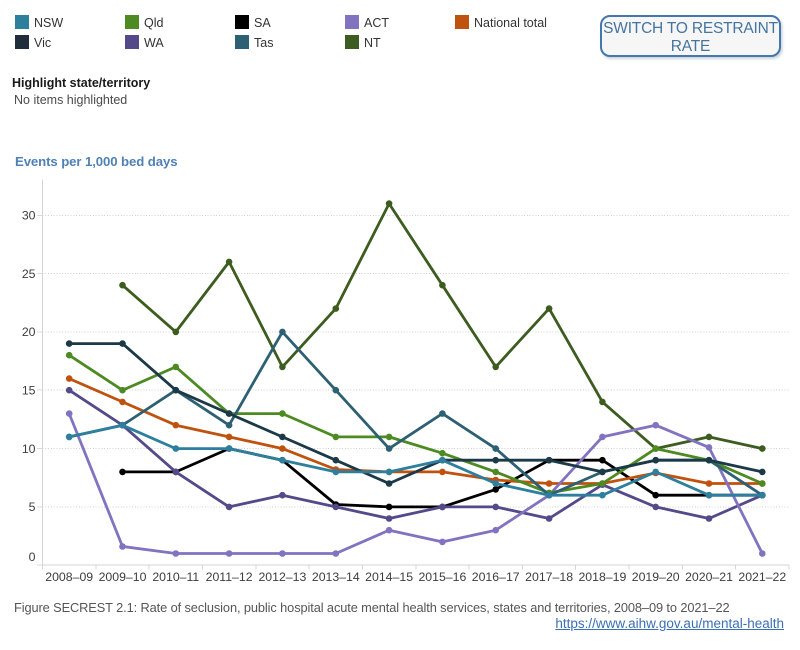 The width and height of the screenshot is (800, 650). I want to click on svg-text: 25, so click(29, 274).